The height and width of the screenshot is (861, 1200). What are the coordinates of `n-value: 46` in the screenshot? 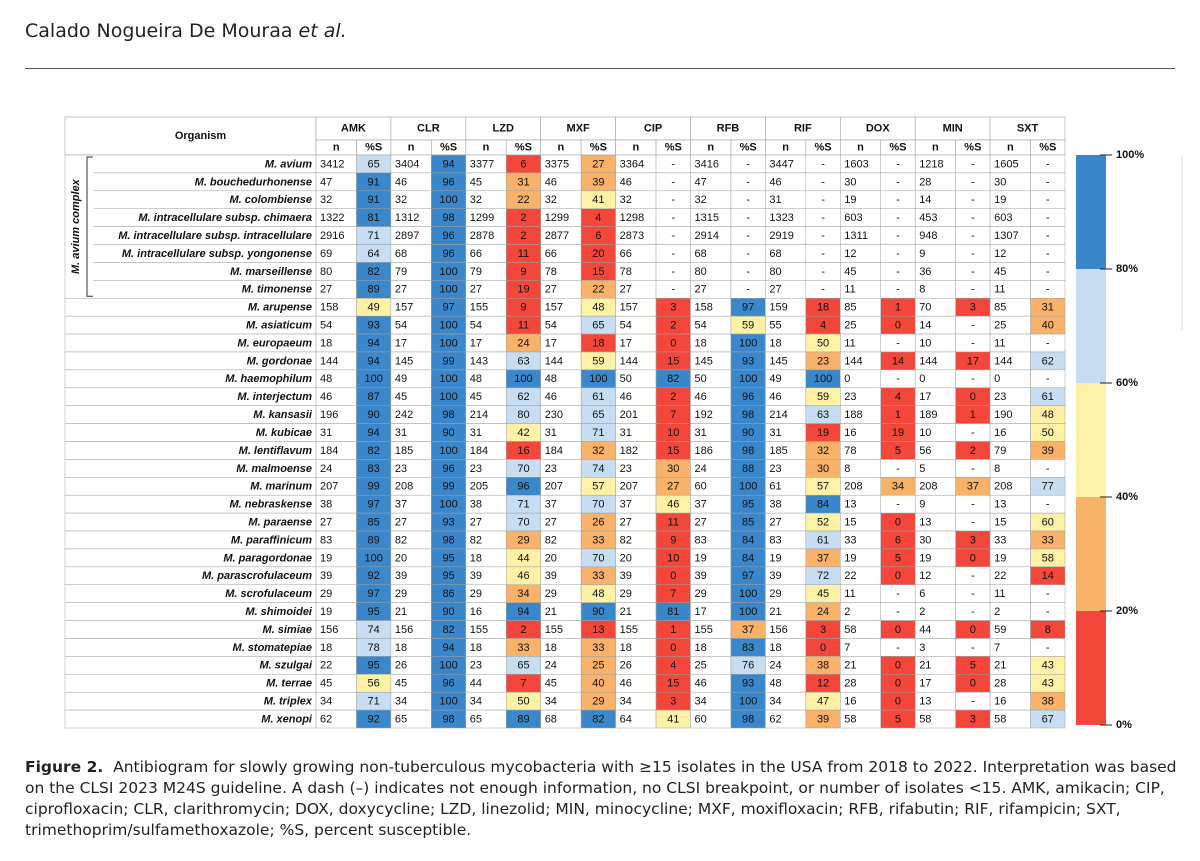 It's located at (701, 684).